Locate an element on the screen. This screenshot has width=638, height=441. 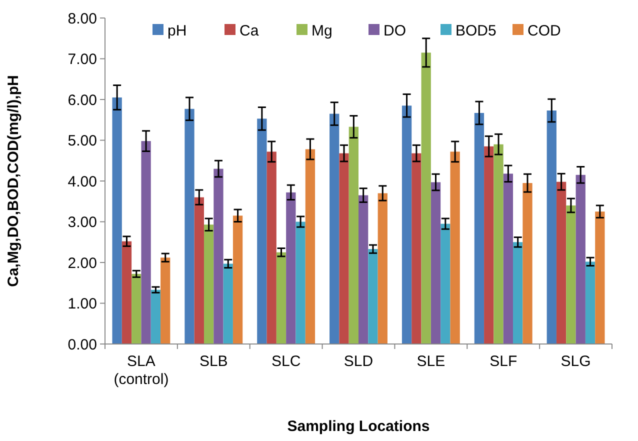
legend-label: BOD5 is located at coordinates (476, 31).